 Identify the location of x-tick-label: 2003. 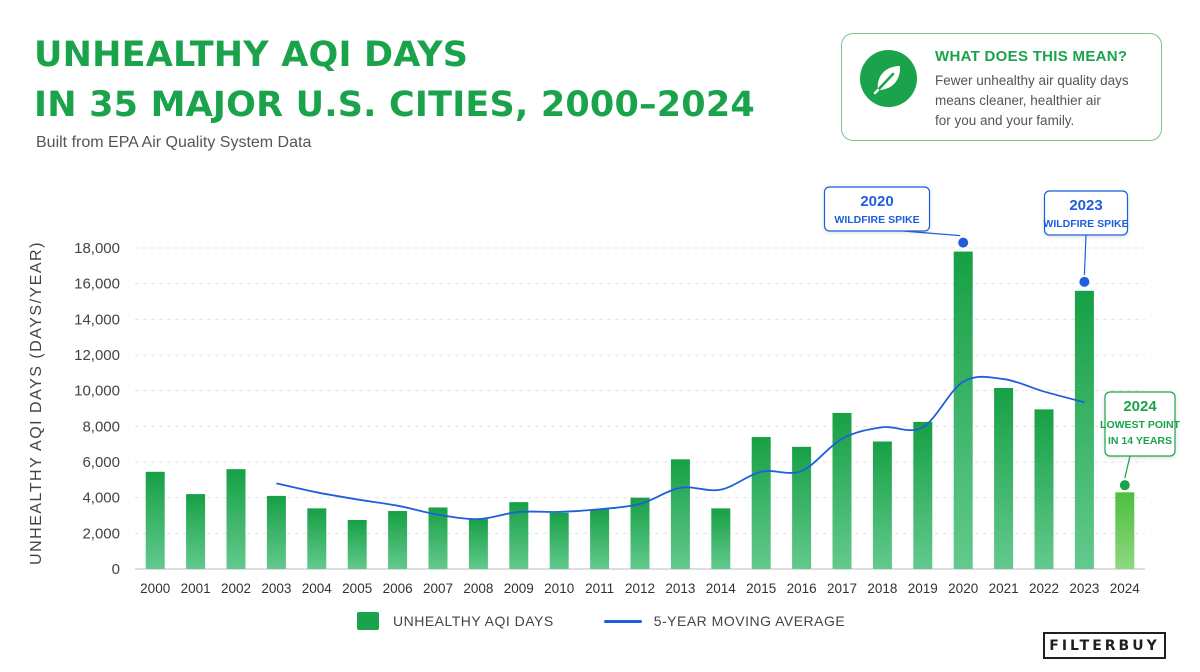
(276, 588).